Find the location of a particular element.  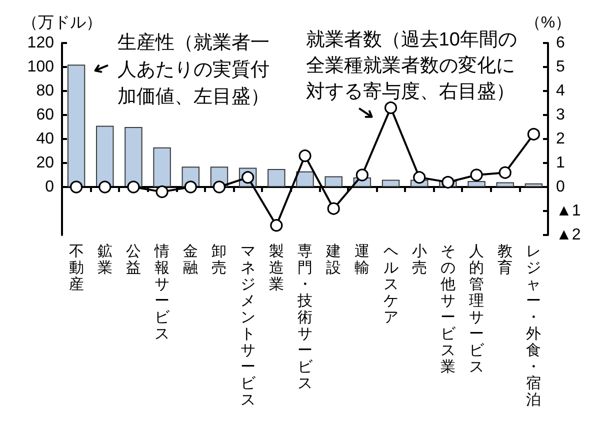

x-tick-label: その他サービス業 is located at coordinates (448, 309).